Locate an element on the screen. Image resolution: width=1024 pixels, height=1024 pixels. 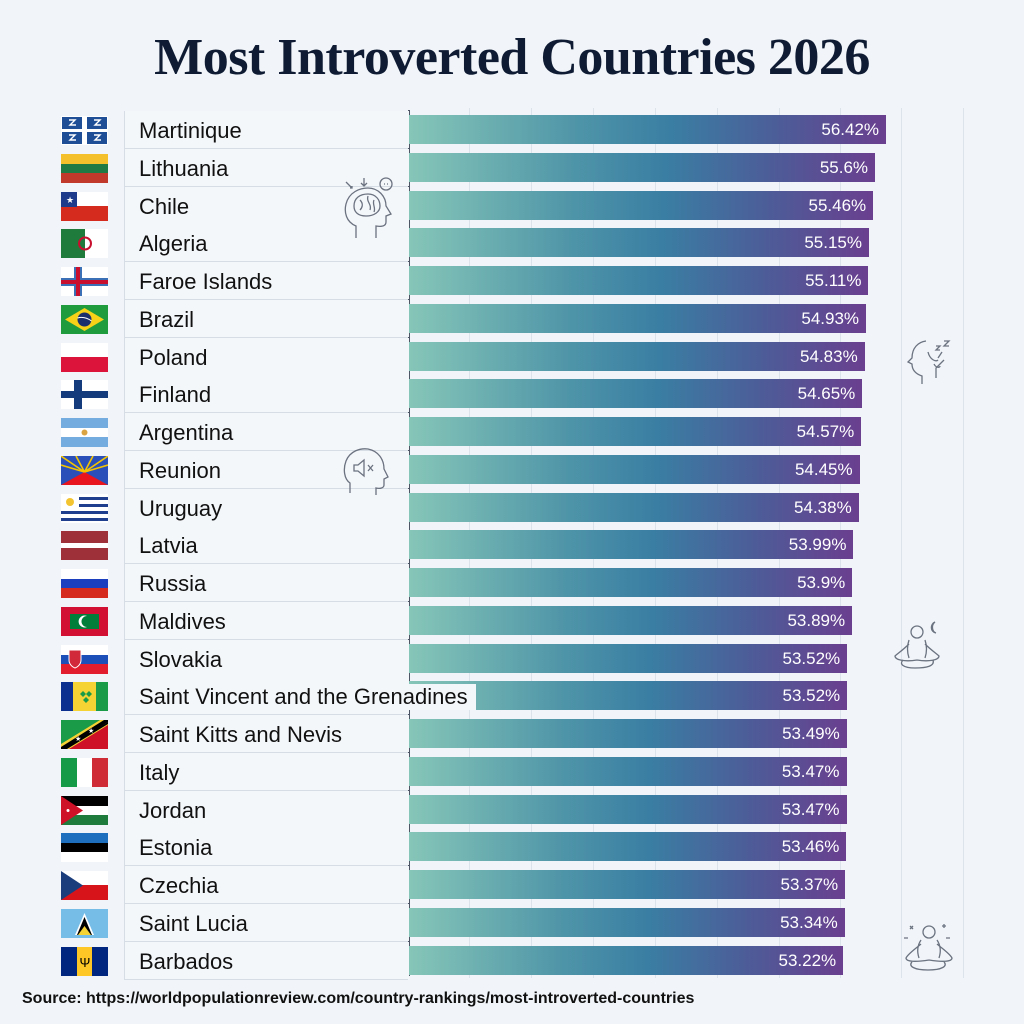
bar: 53.49% is located at coordinates (628, 733).